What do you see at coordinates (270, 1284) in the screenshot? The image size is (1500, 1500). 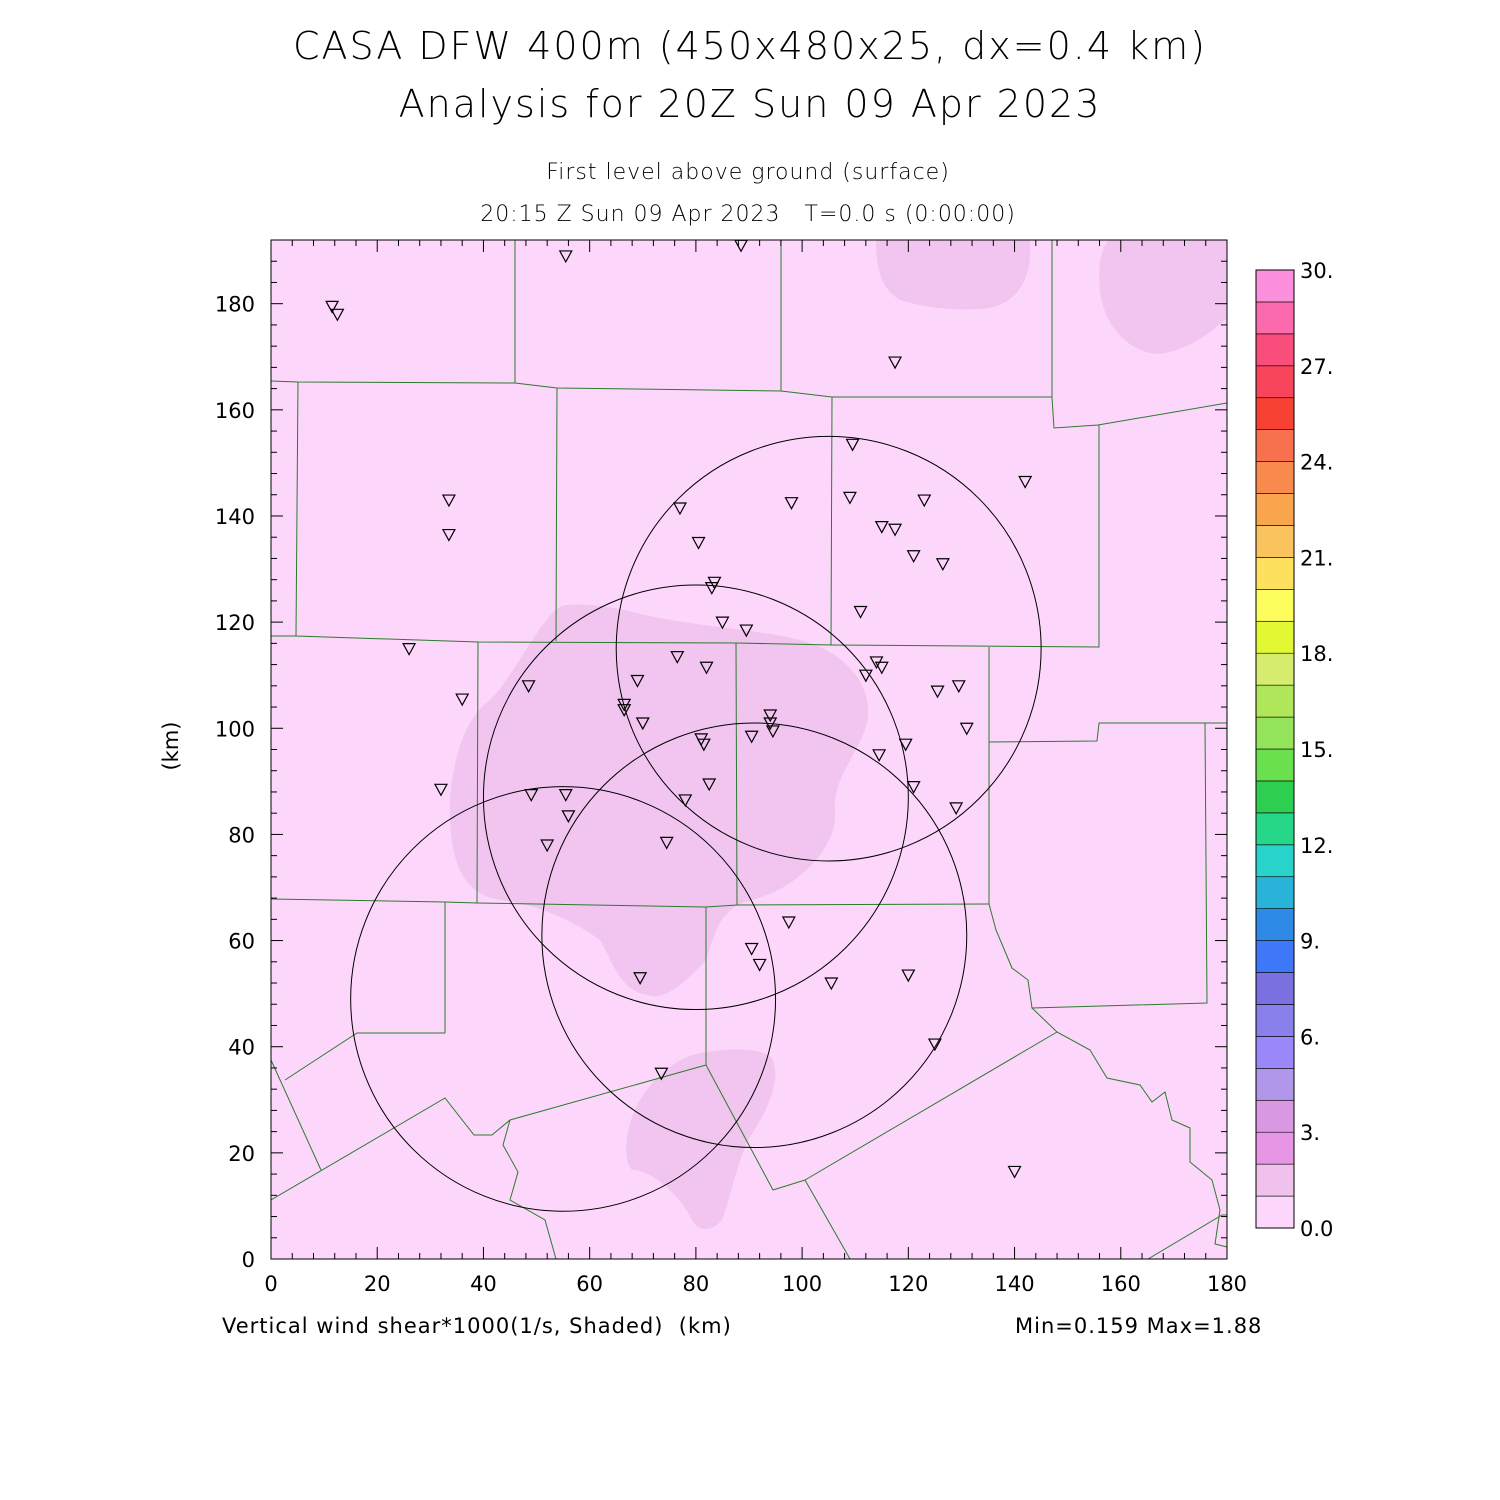 I see `x-tick-label: 0` at bounding box center [270, 1284].